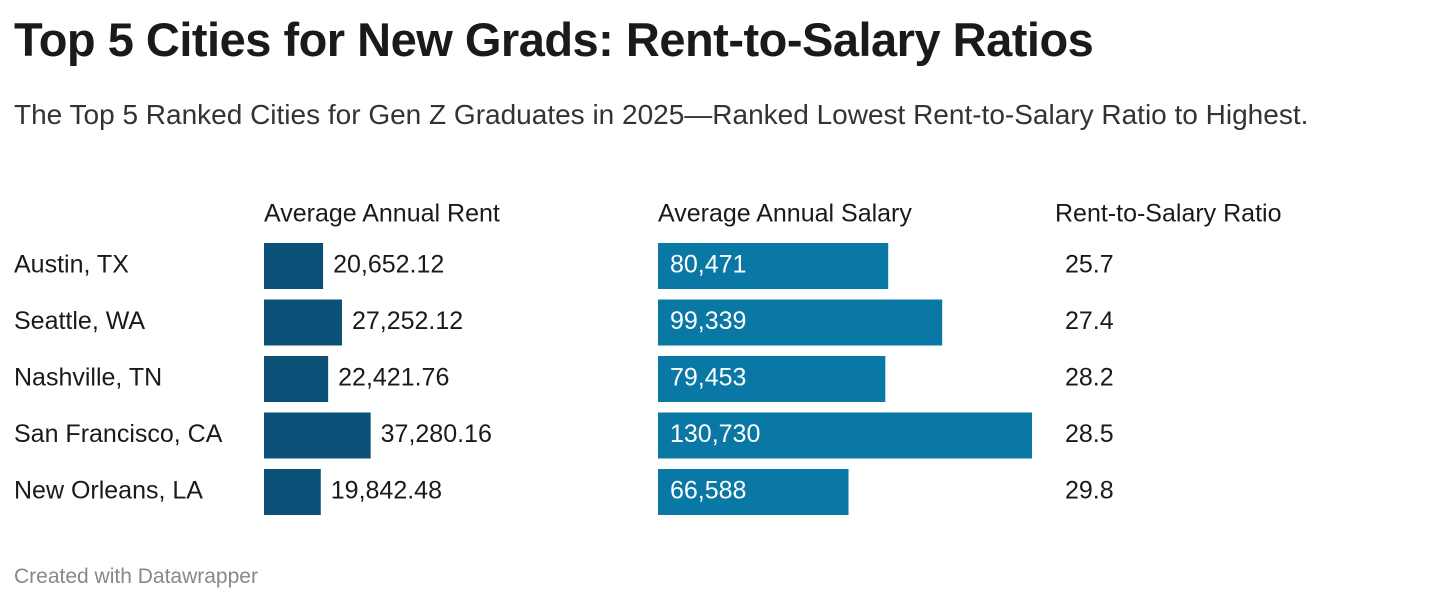 The width and height of the screenshot is (1440, 606). I want to click on value-label: 37,280.16, so click(436, 434).